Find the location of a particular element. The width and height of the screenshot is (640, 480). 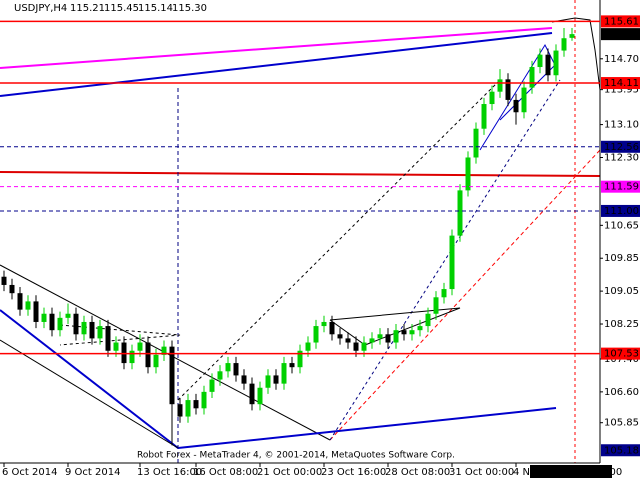

y-tick-label: 113.10 is located at coordinates (621, 125).